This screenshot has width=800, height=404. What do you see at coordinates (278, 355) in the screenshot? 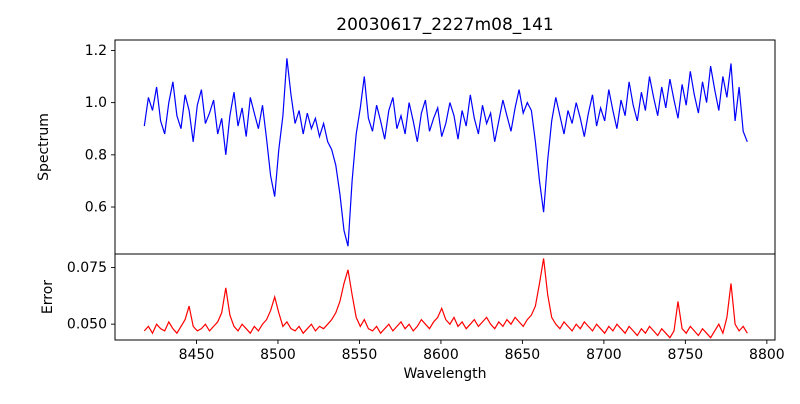
I see `x-tick-label: 8500` at bounding box center [278, 355].